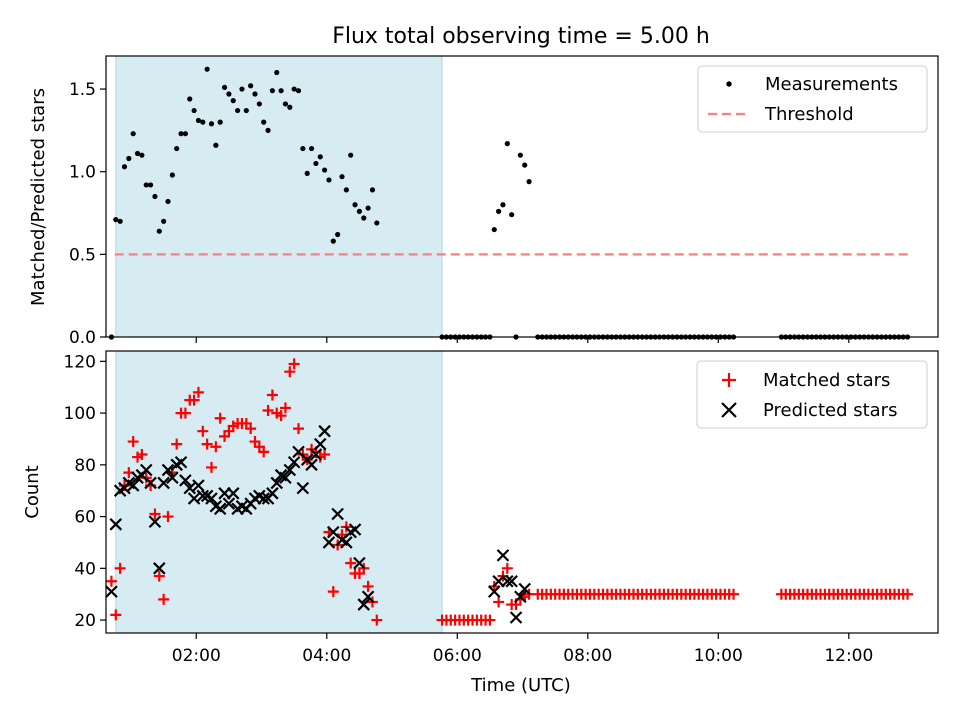 This screenshot has width=960, height=720. I want to click on bottom-x-ticks: 02:00 04:00 06:00 08:00 10:00 12:00, so click(522, 649).